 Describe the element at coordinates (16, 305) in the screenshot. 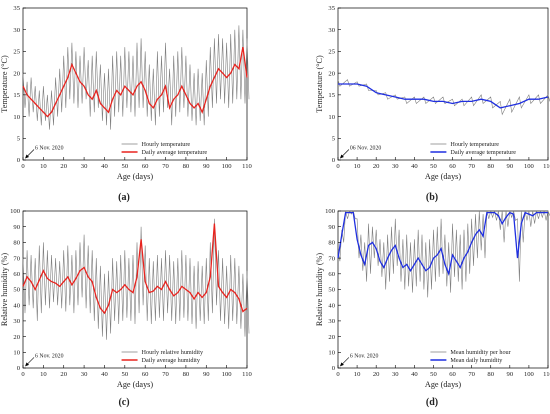

I see `y-tick-label: 40` at that location.